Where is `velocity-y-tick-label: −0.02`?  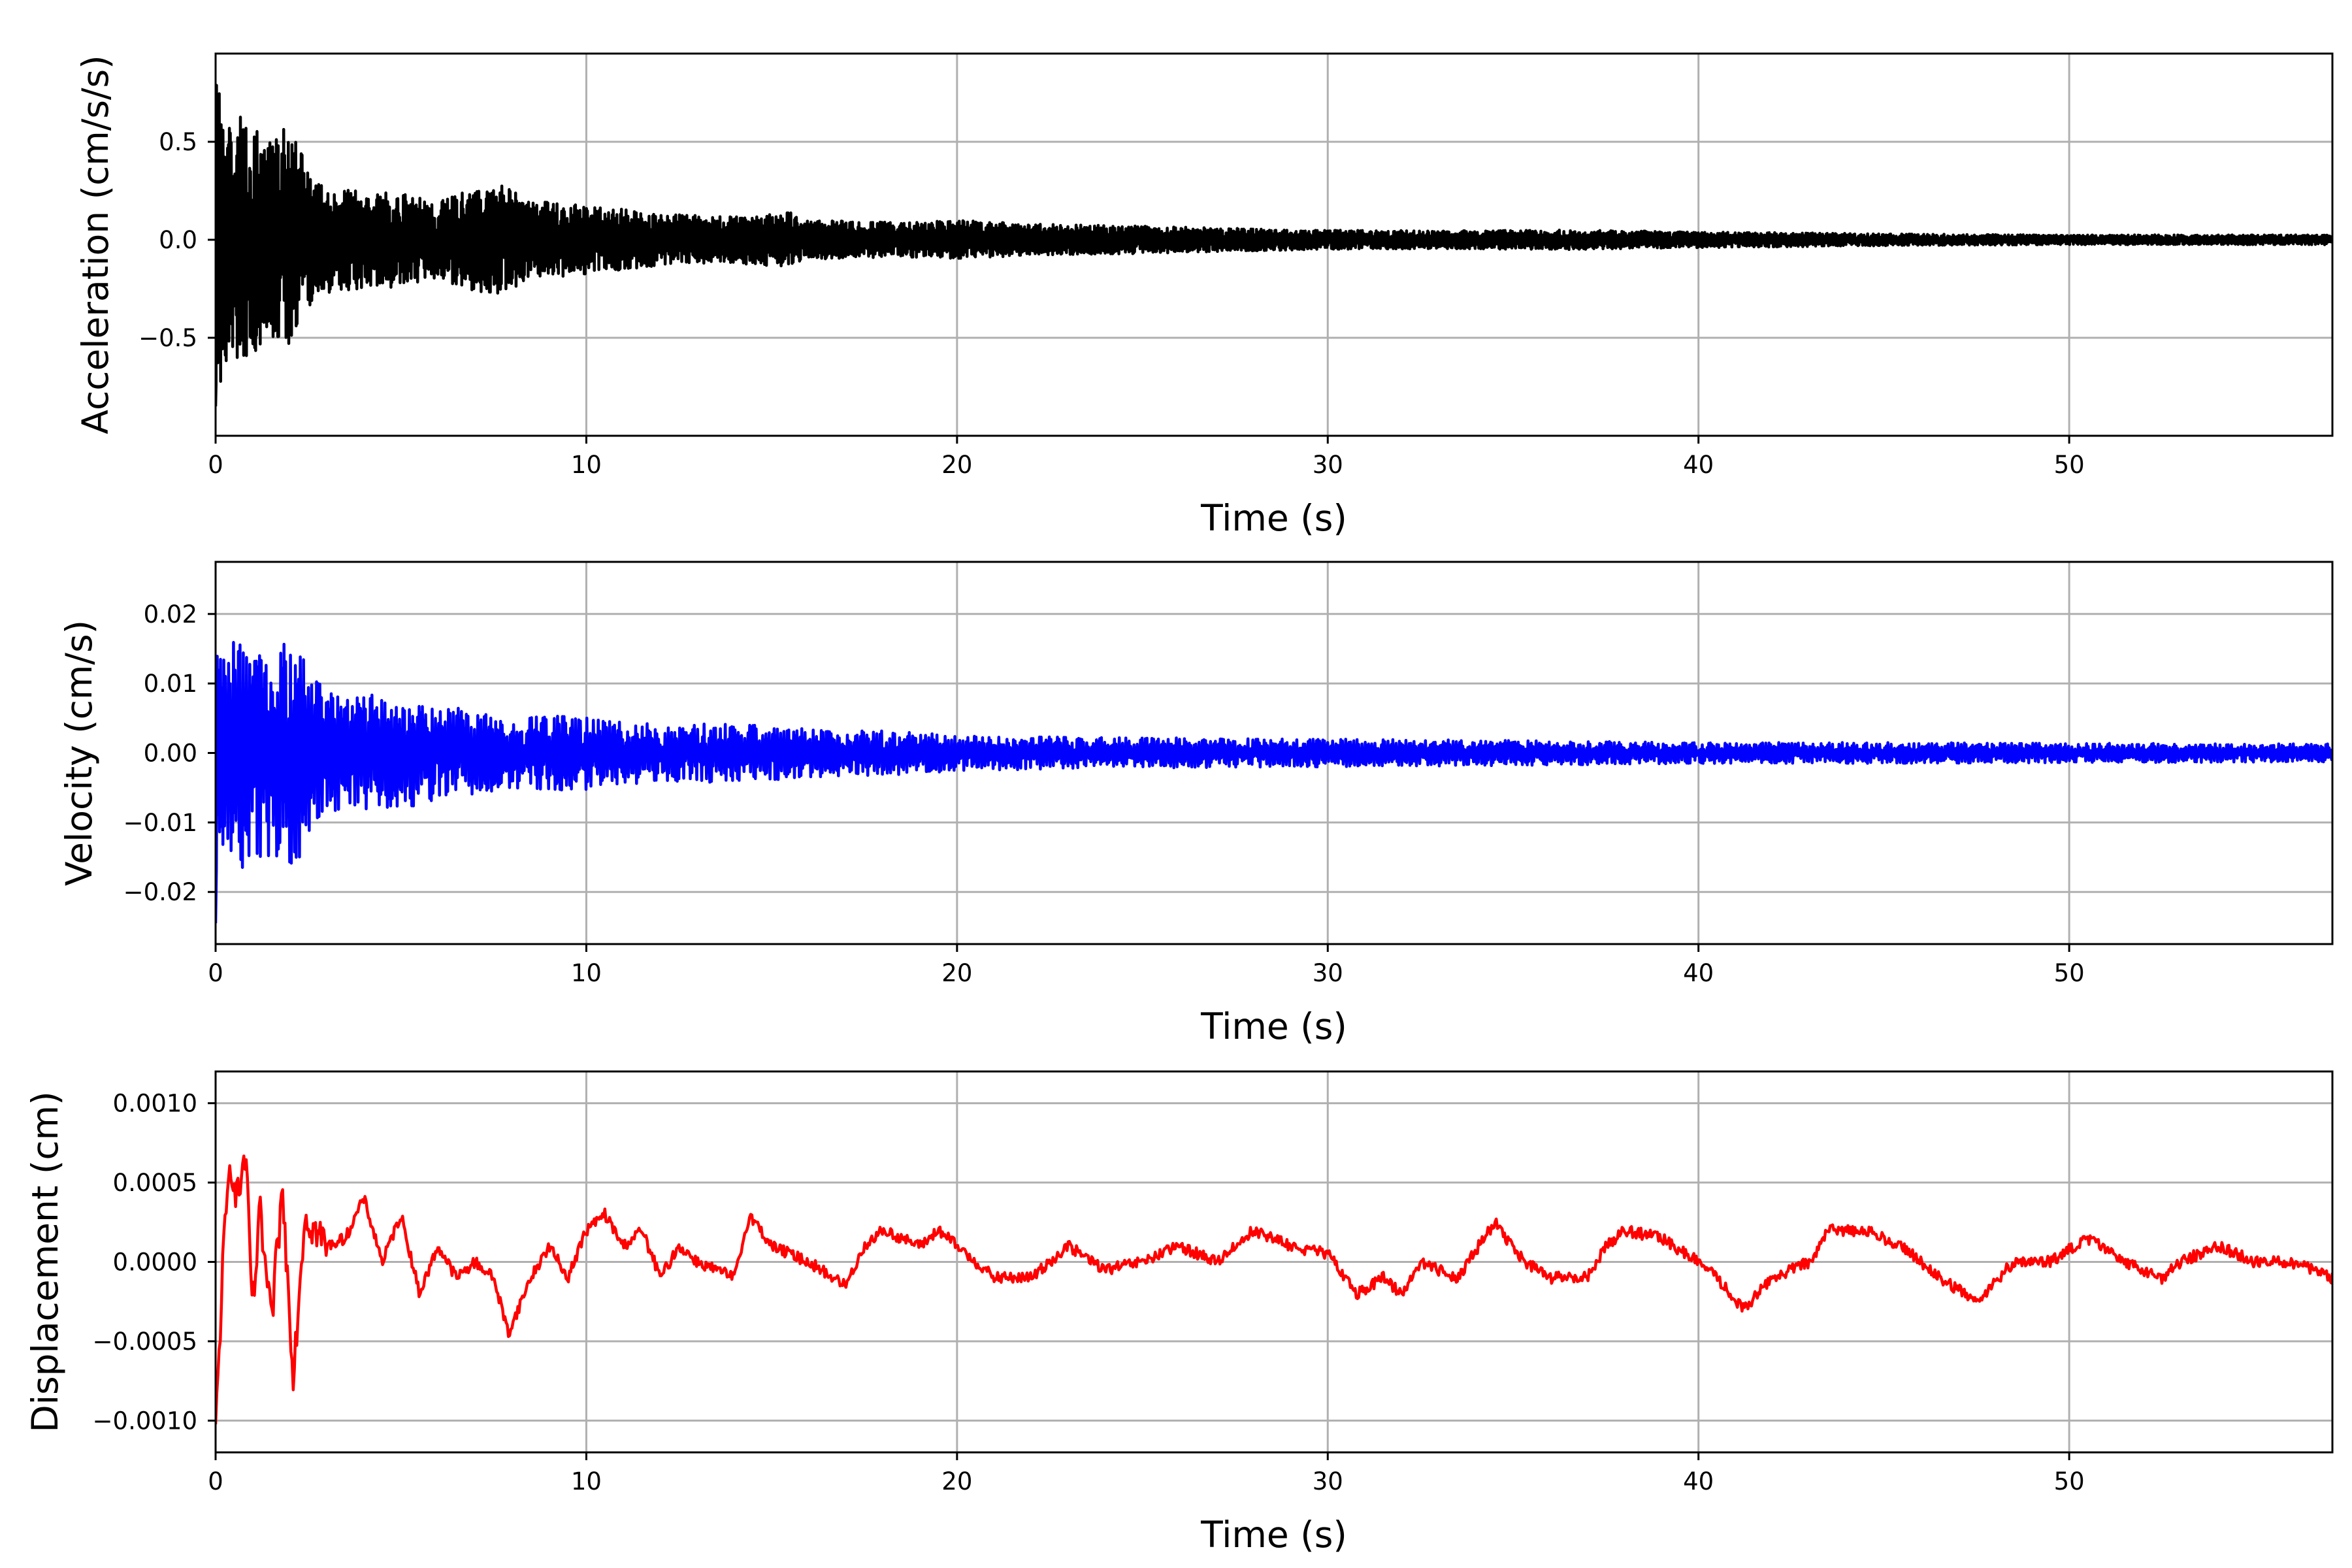 velocity-y-tick-label: −0.02 is located at coordinates (160, 892).